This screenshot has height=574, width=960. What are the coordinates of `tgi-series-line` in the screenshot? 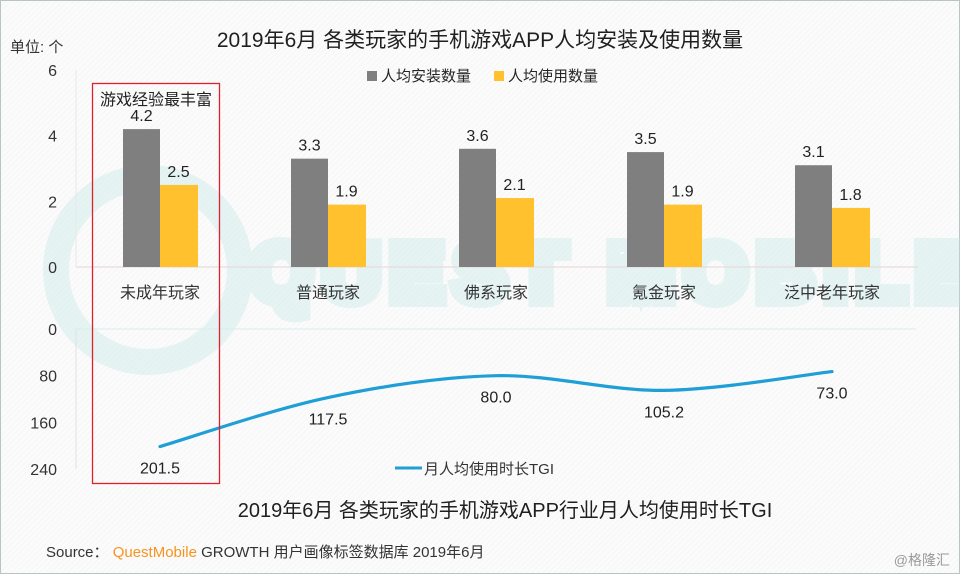 It's located at (496, 409).